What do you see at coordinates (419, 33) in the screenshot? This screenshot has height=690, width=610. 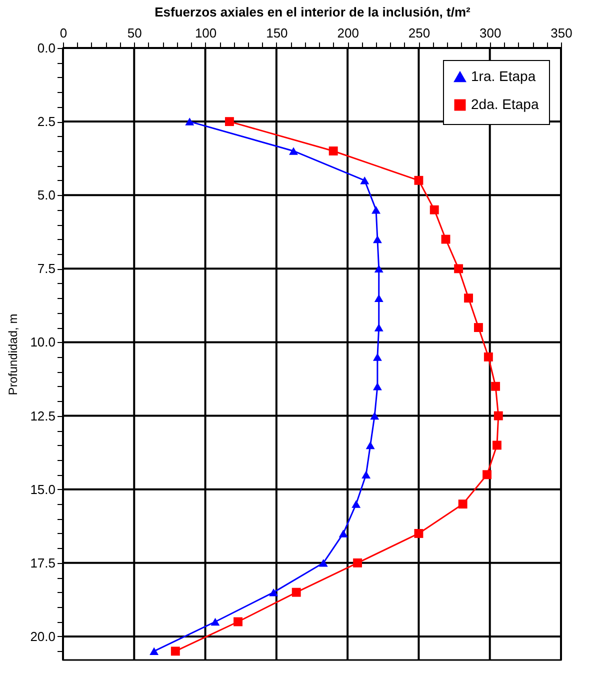 I see `x-tick-label: 250` at bounding box center [419, 33].